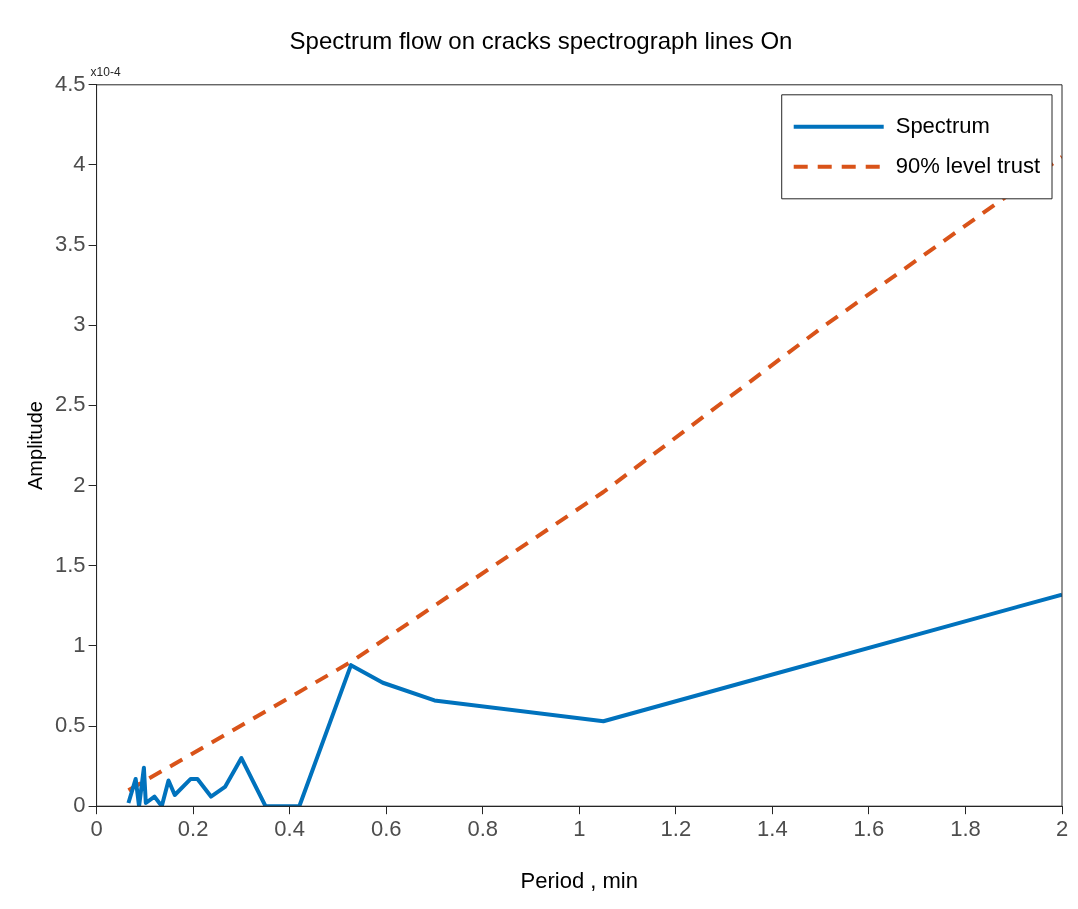  Describe the element at coordinates (70, 404) in the screenshot. I see `y-tick-label: 2.5` at that location.